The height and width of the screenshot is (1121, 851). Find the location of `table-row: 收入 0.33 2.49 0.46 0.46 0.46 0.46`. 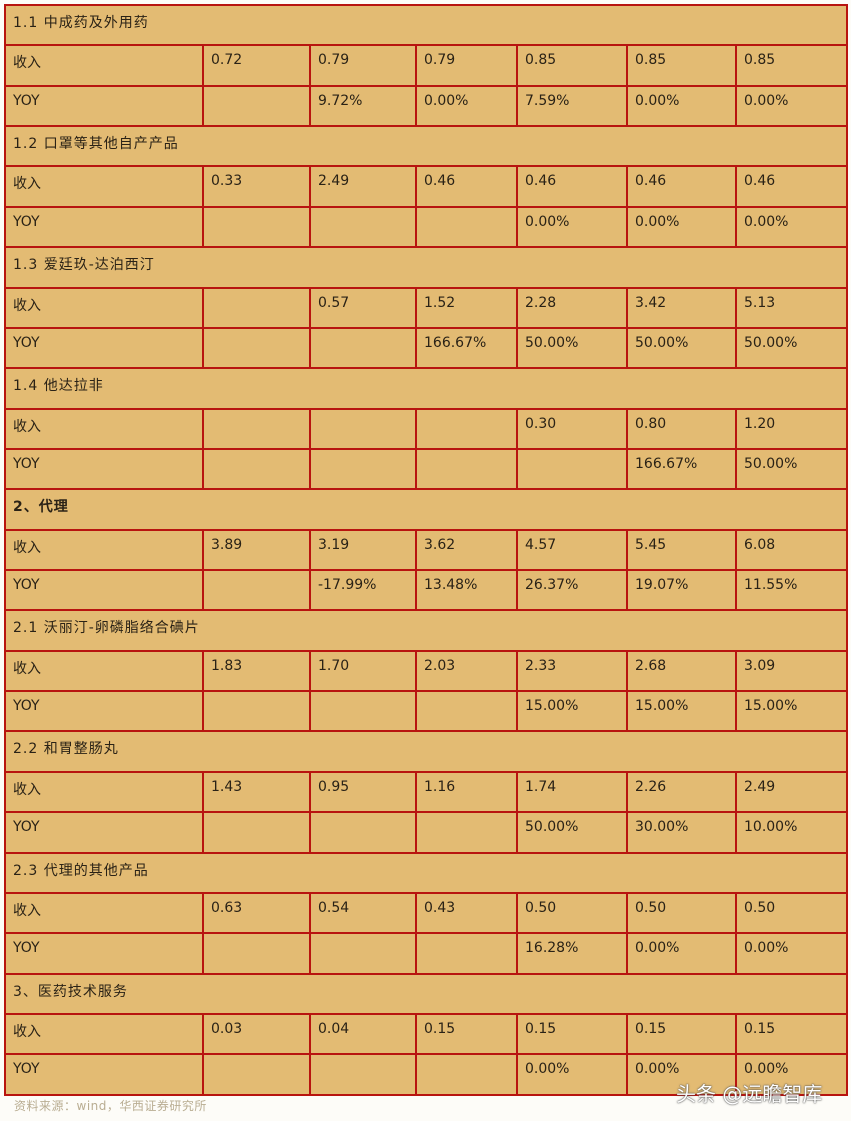

table-row: 收入 0.33 2.49 0.46 0.46 0.46 0.46 is located at coordinates (426, 186).